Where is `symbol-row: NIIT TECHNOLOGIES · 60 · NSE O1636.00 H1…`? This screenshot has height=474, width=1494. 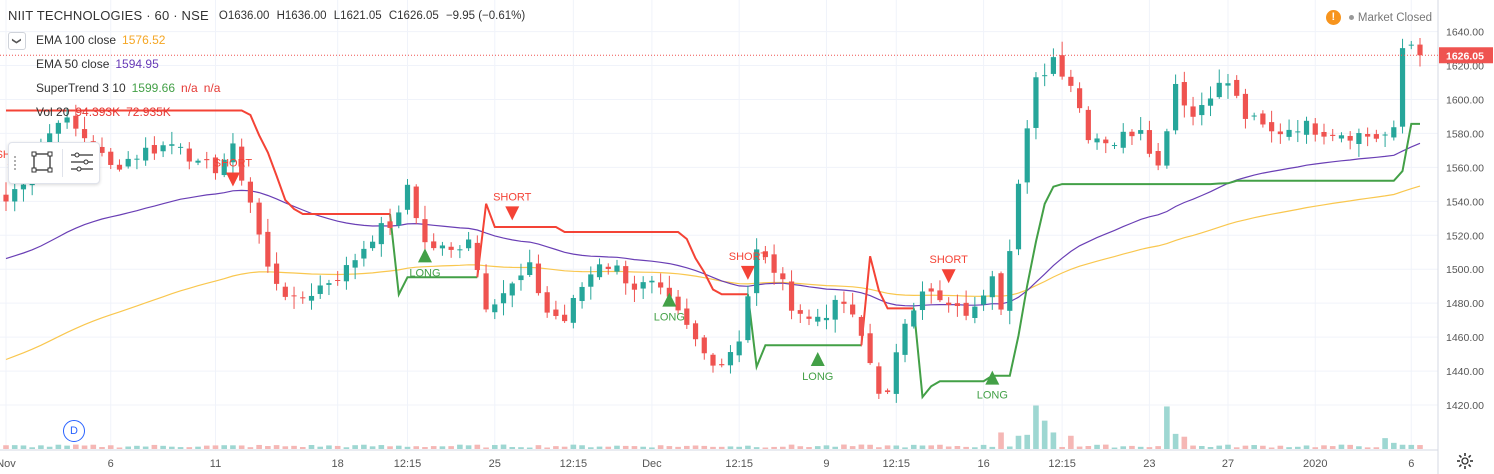 symbol-row: NIIT TECHNOLOGIES · 60 · NSE O1636.00 H1… is located at coordinates (268, 16).